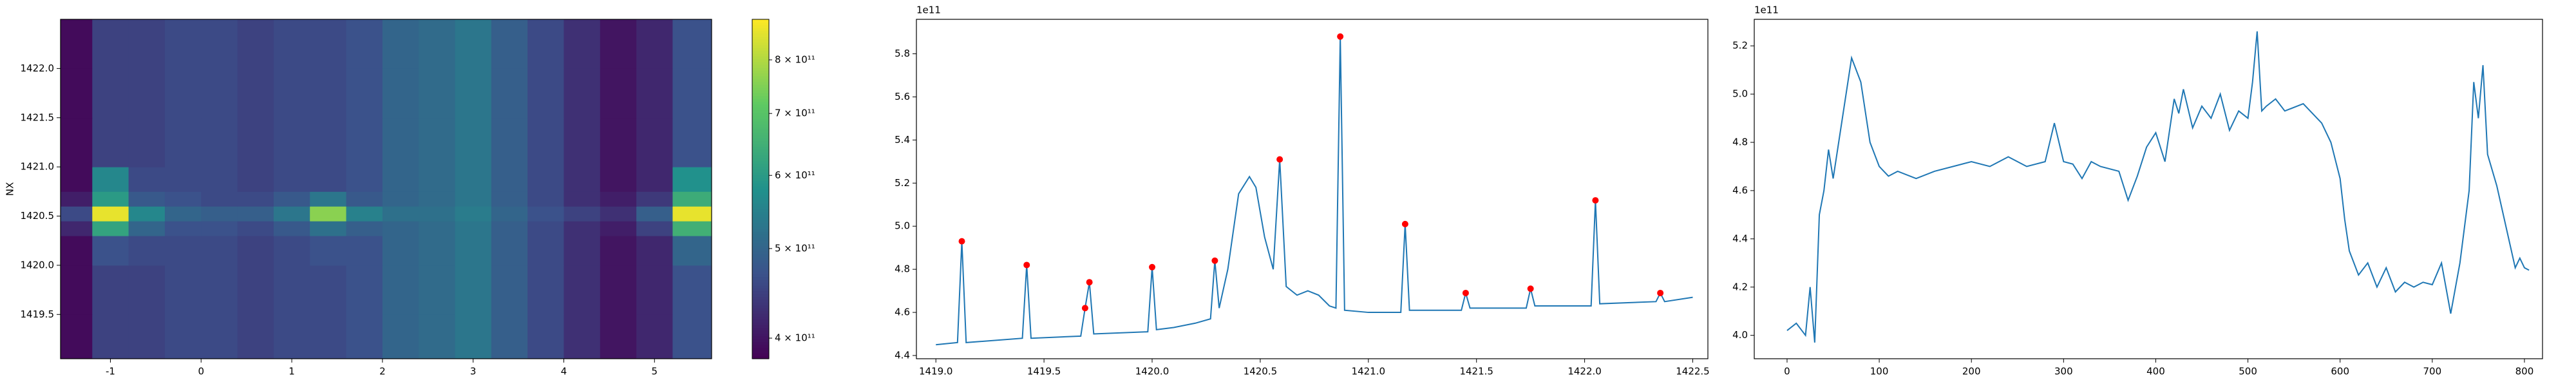 The image size is (2576, 389). I want to click on colorbar-tick-label: 4 × 10¹¹, so click(795, 338).